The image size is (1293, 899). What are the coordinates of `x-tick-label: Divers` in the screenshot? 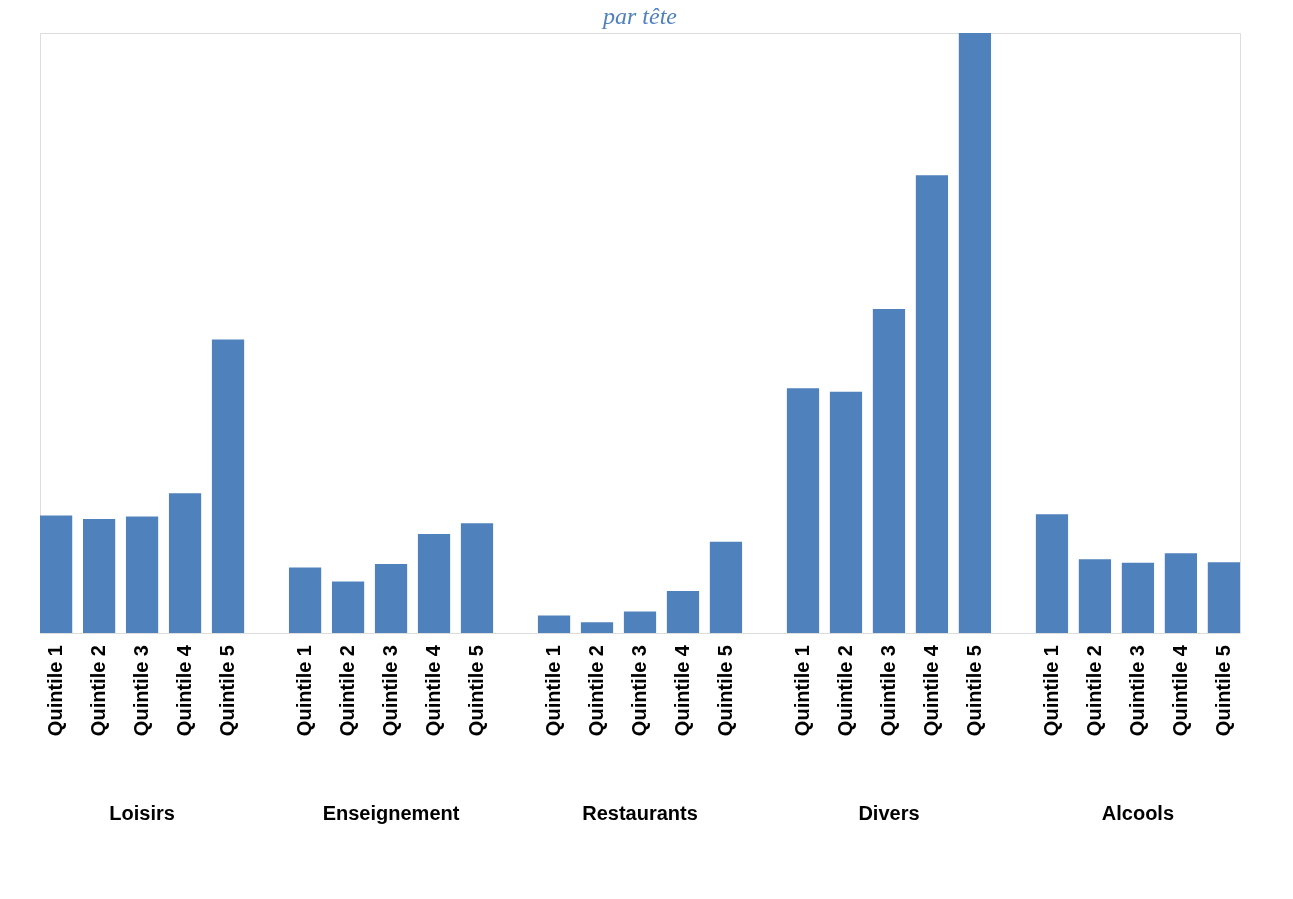 It's located at (889, 812).